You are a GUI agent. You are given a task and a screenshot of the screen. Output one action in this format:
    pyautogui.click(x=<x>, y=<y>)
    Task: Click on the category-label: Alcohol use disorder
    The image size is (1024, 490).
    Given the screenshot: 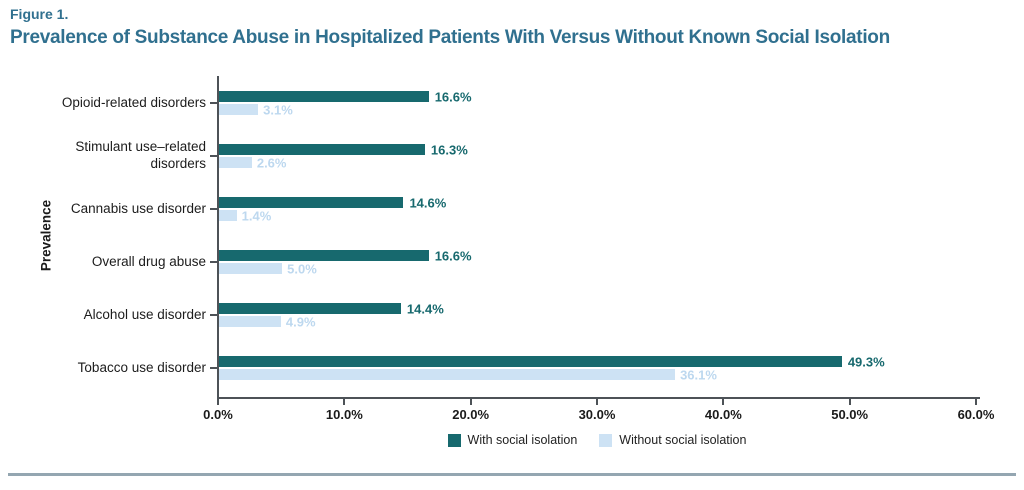 What is the action you would take?
    pyautogui.click(x=144, y=314)
    